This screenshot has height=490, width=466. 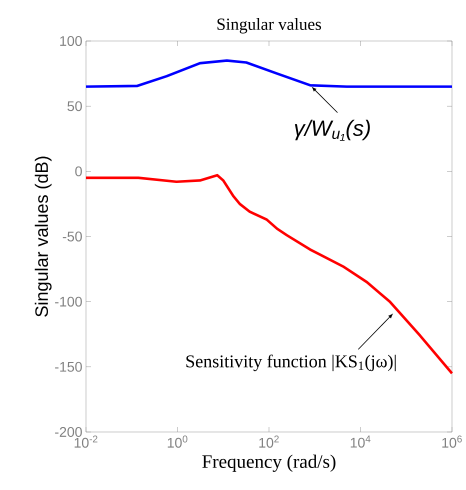 I want to click on x-tick-label: 10$^{2}$, so click(x=269, y=442).